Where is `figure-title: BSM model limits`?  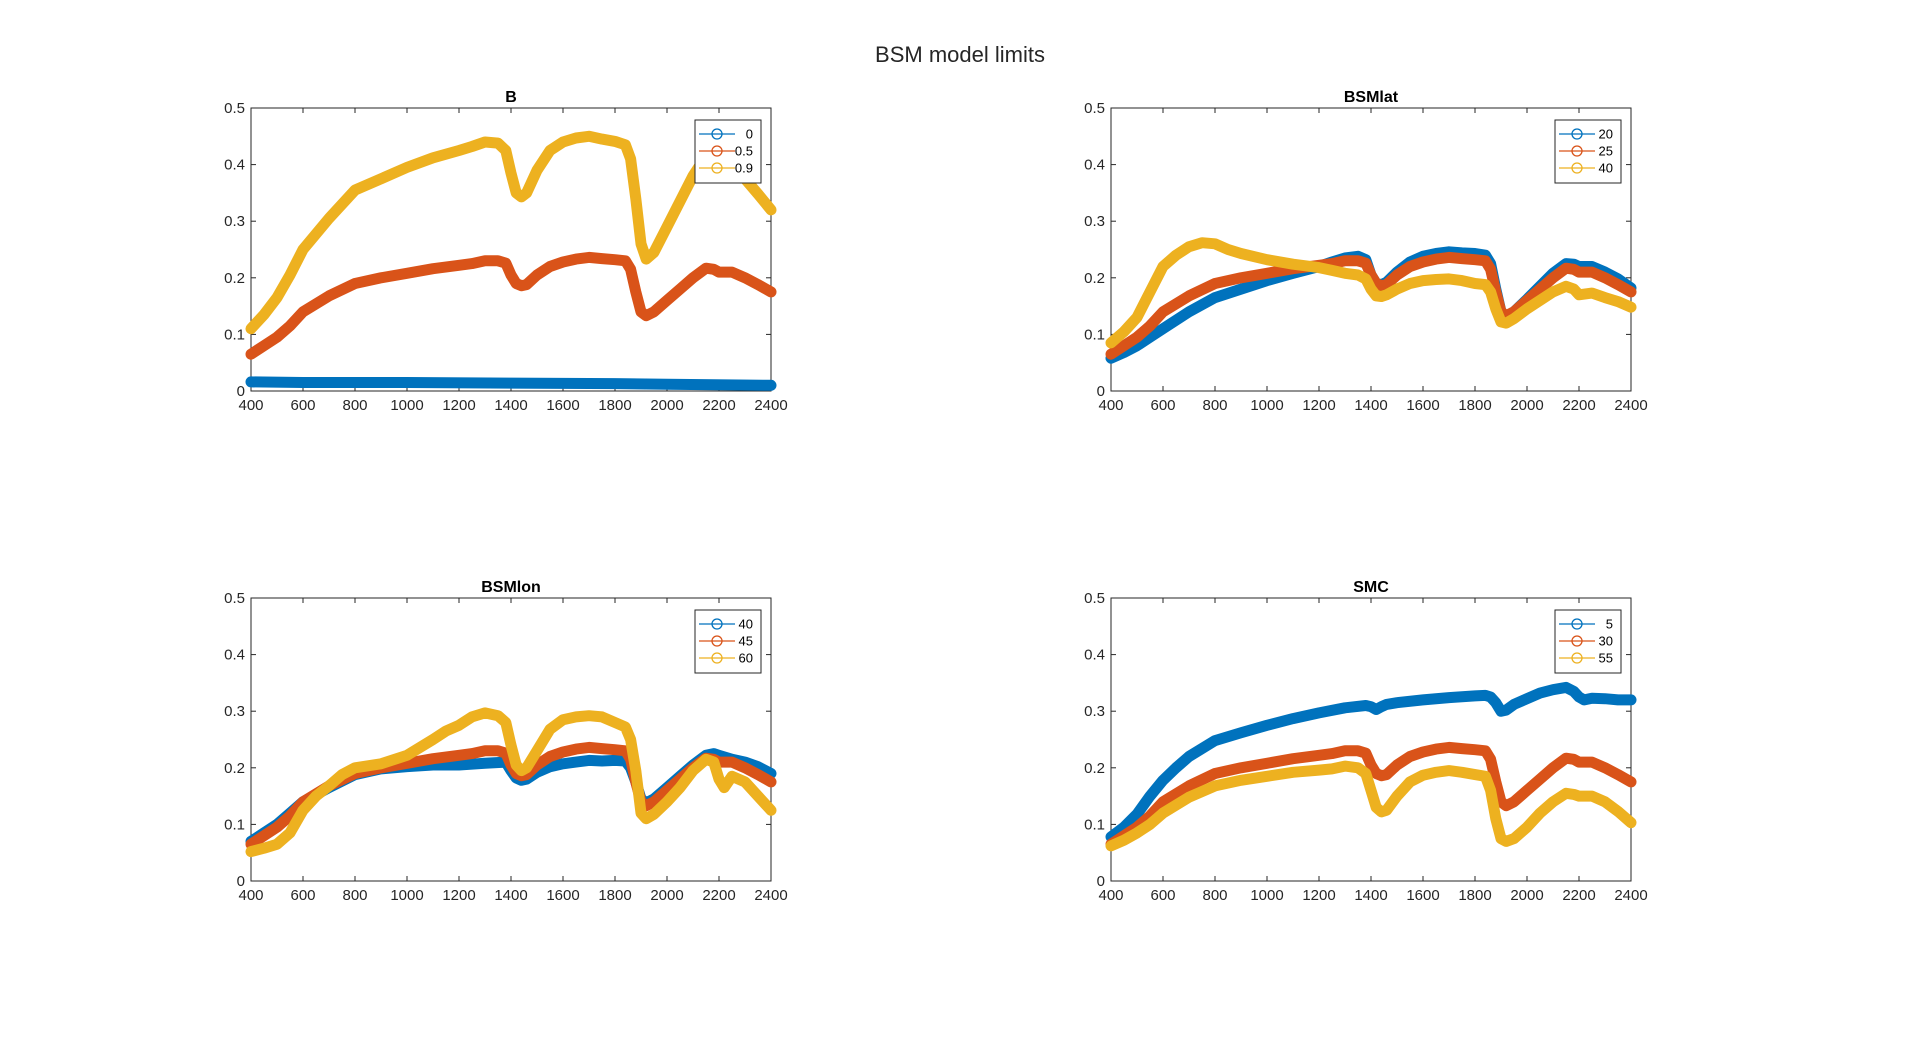
figure-title: BSM model limits is located at coordinates (960, 54).